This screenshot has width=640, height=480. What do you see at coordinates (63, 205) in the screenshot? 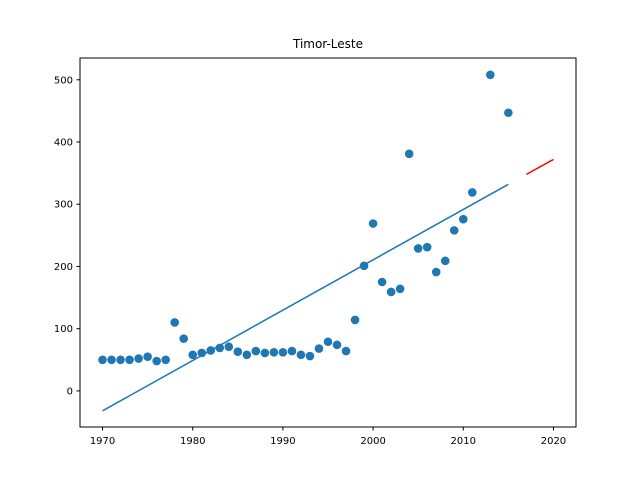
I see `y-tick-label-300: 300` at bounding box center [63, 205].